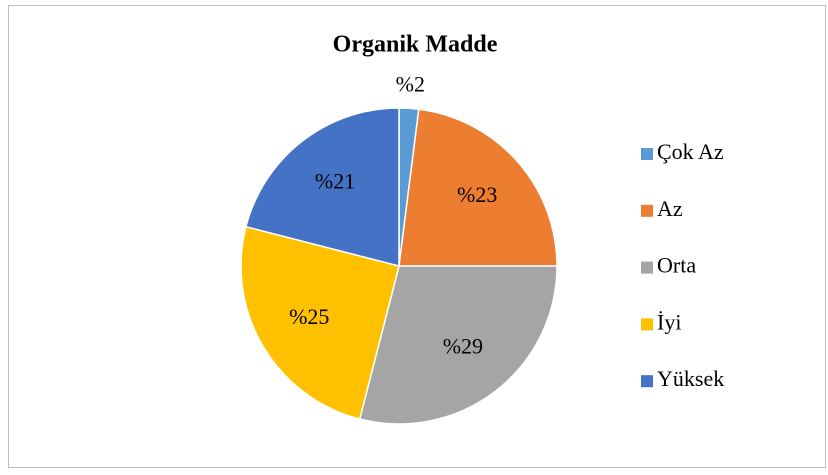  I want to click on legend-label: İyi, so click(669, 321).